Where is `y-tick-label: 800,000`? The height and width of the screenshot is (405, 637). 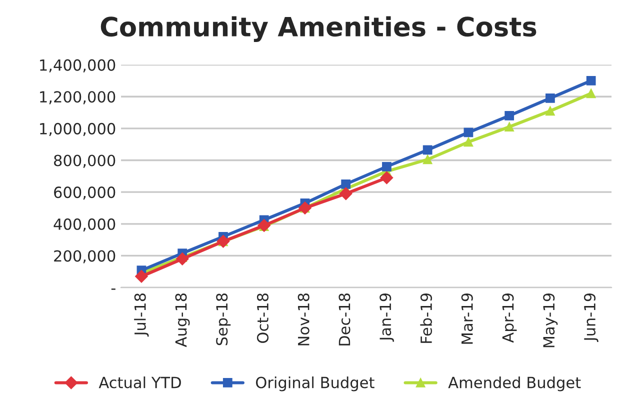 y-tick-label: 800,000 is located at coordinates (85, 161).